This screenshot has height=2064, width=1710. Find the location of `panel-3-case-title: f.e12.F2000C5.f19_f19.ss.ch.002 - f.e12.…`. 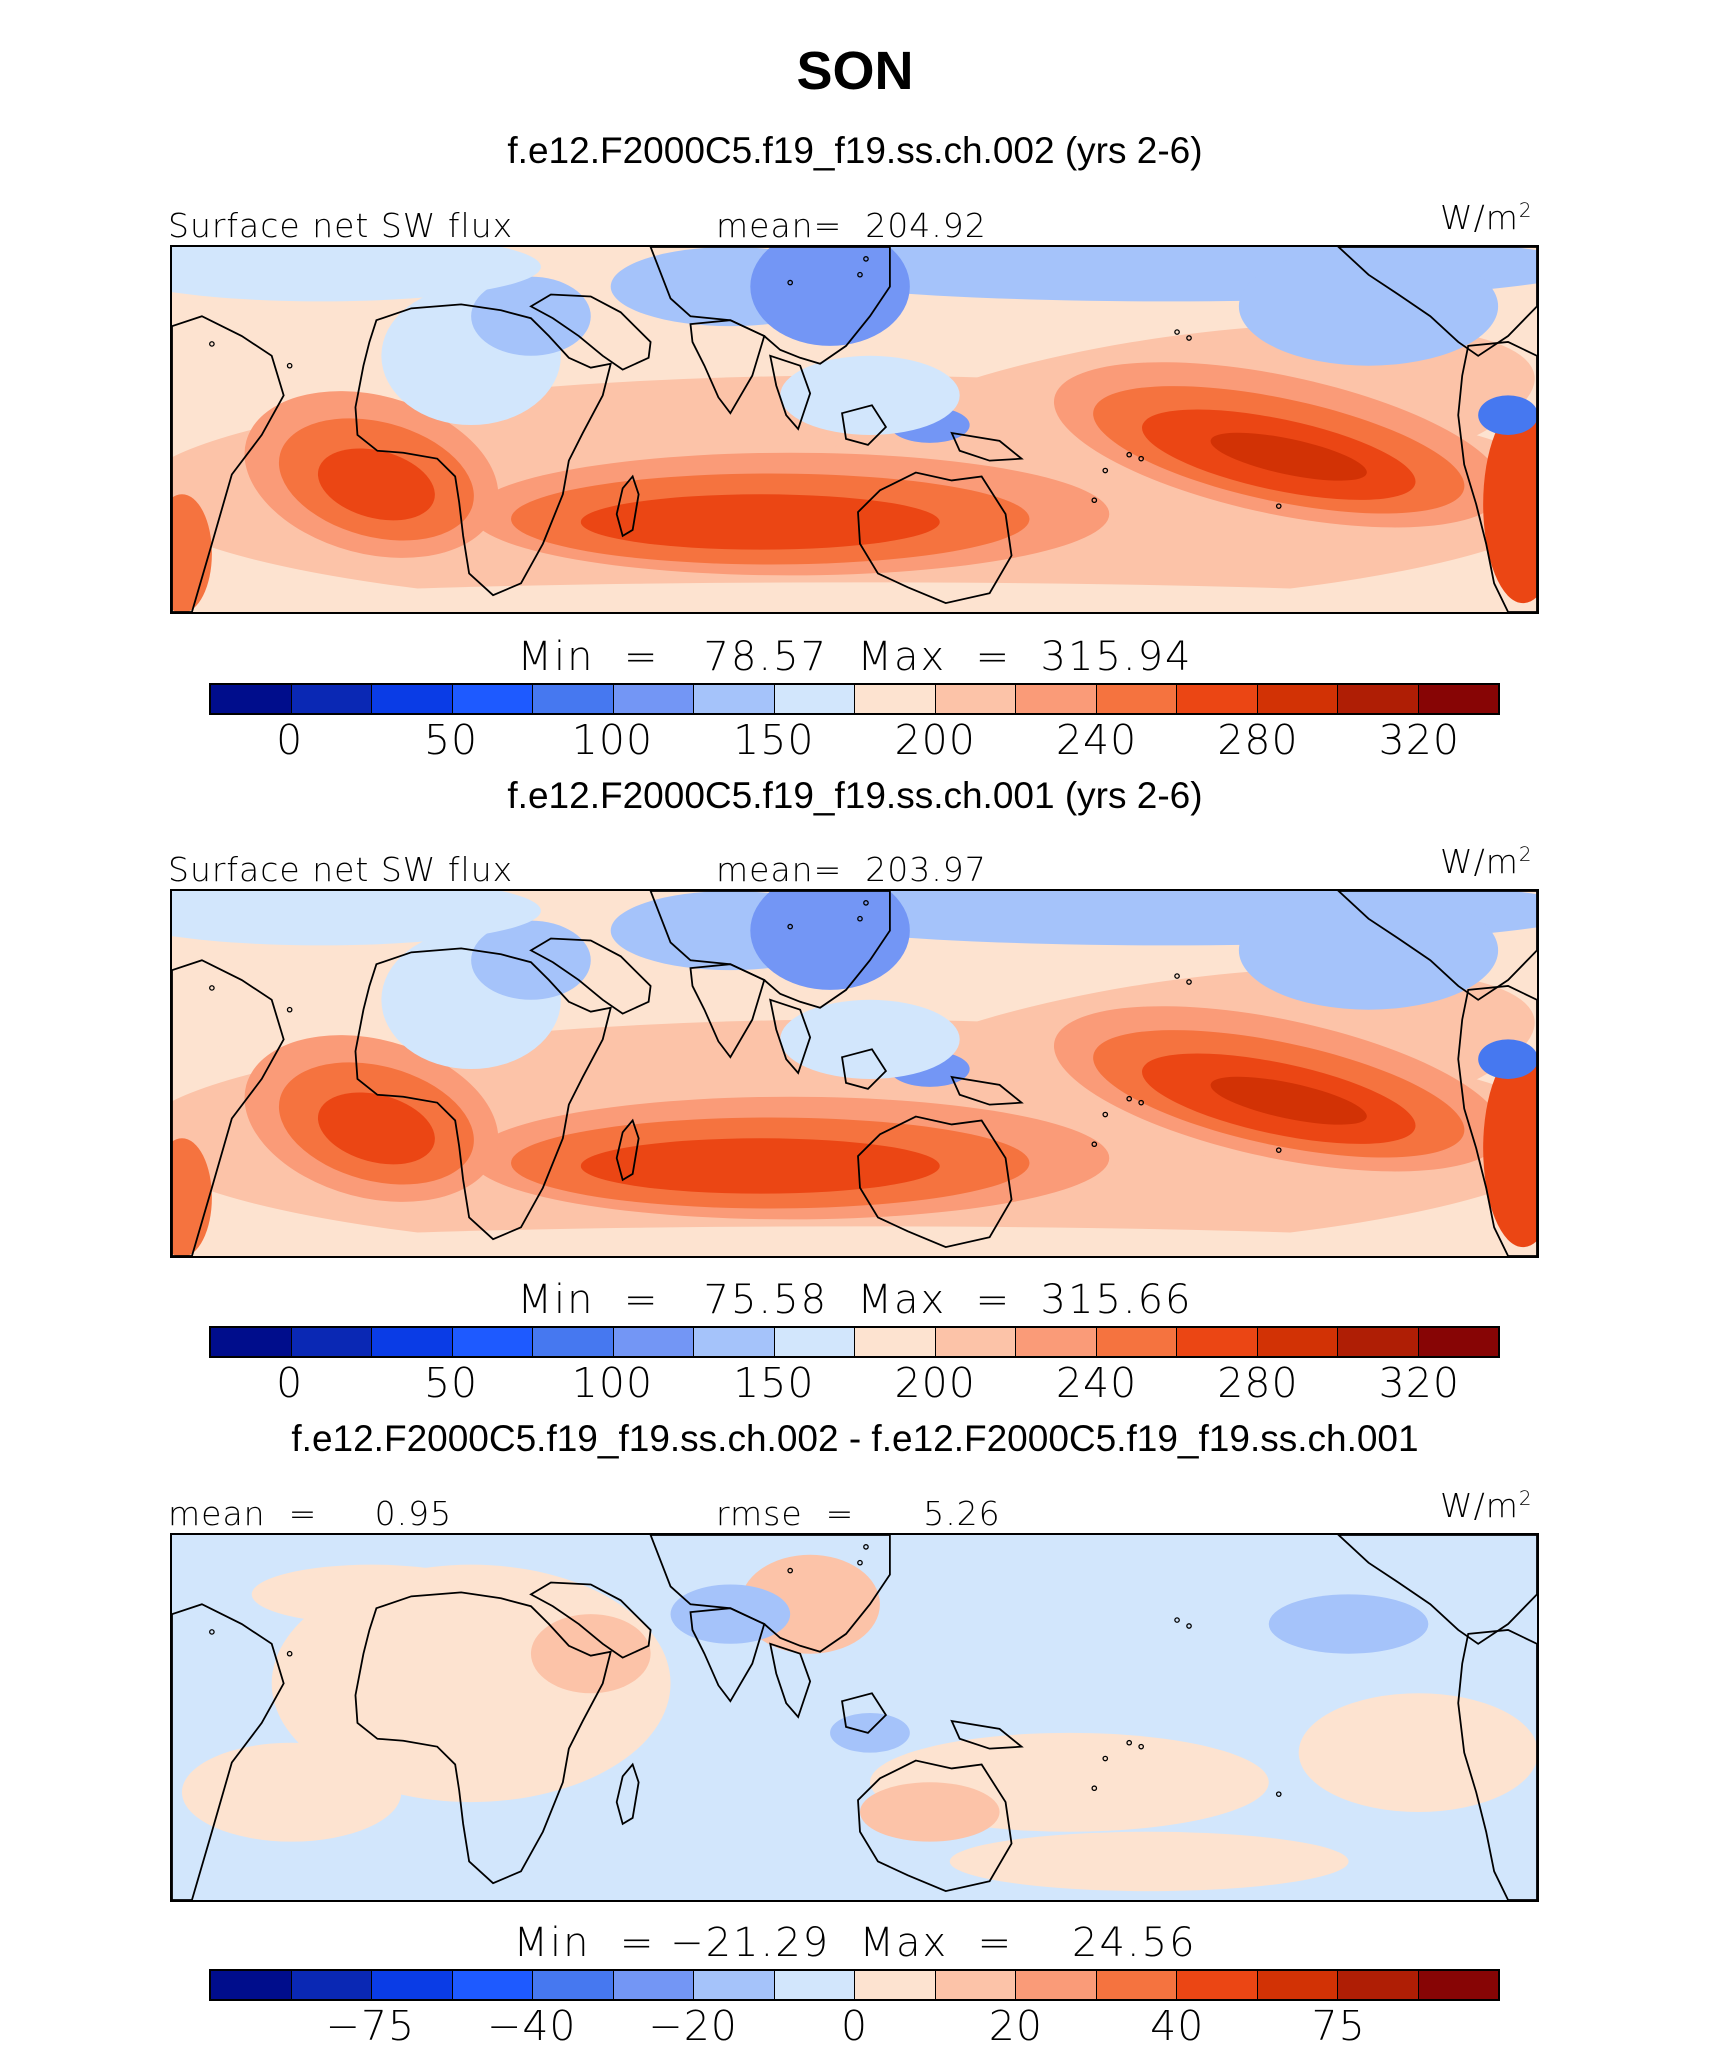

panel-3-case-title: f.e12.F2000C5.f19_f19.ss.ch.002 - f.e12.… is located at coordinates (855, 1438).